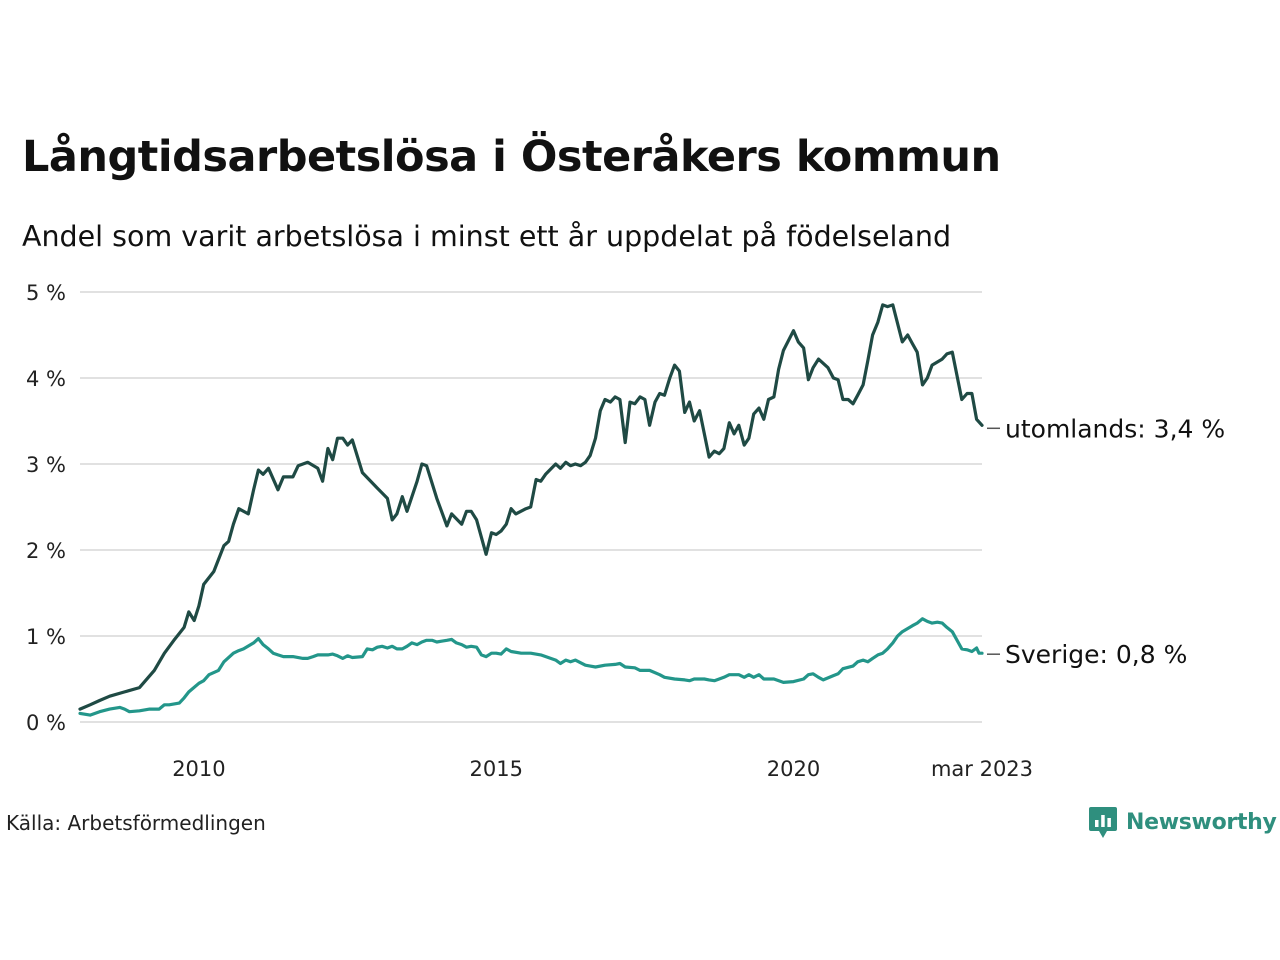 This screenshot has width=1280, height=960. I want to click on x-tick-label: 2015, so click(495, 769).